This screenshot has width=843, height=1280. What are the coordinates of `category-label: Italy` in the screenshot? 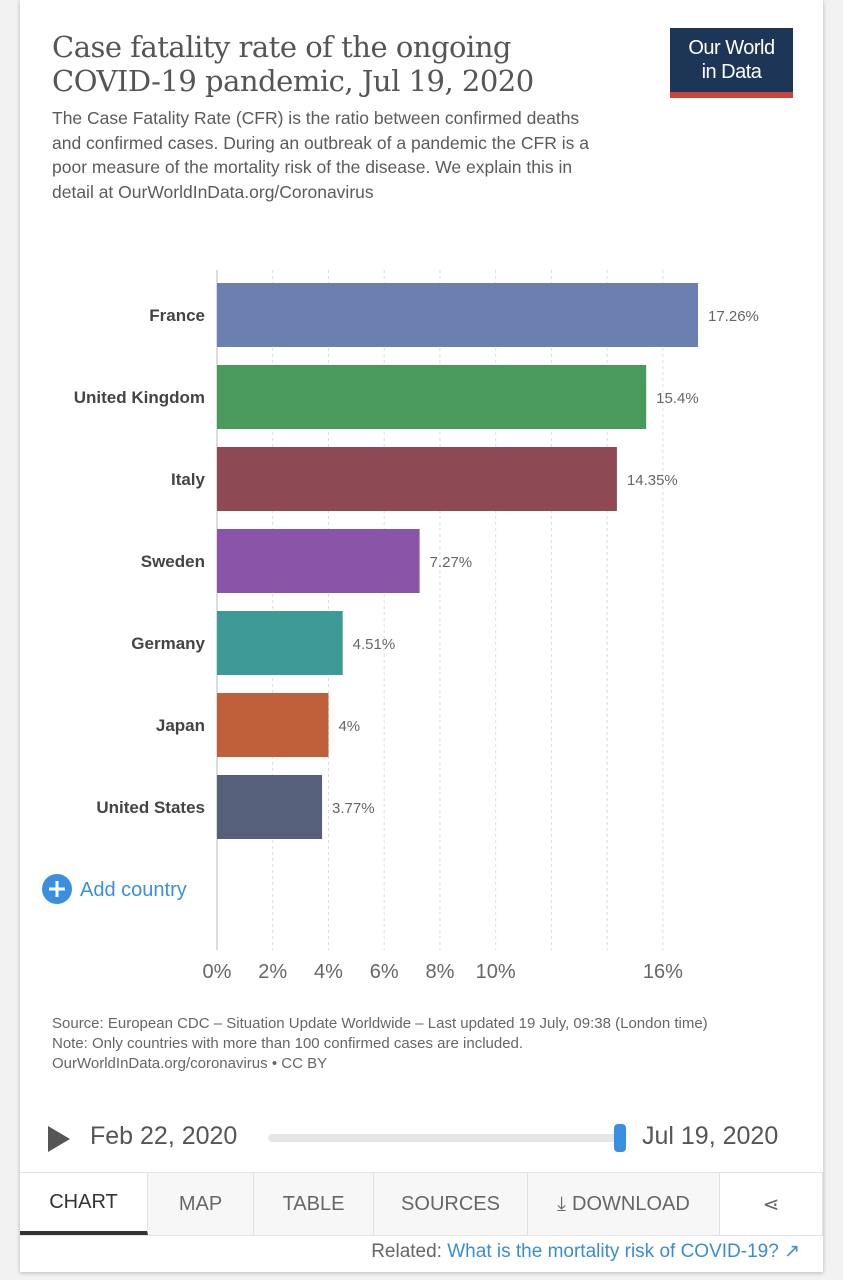 It's located at (188, 479).